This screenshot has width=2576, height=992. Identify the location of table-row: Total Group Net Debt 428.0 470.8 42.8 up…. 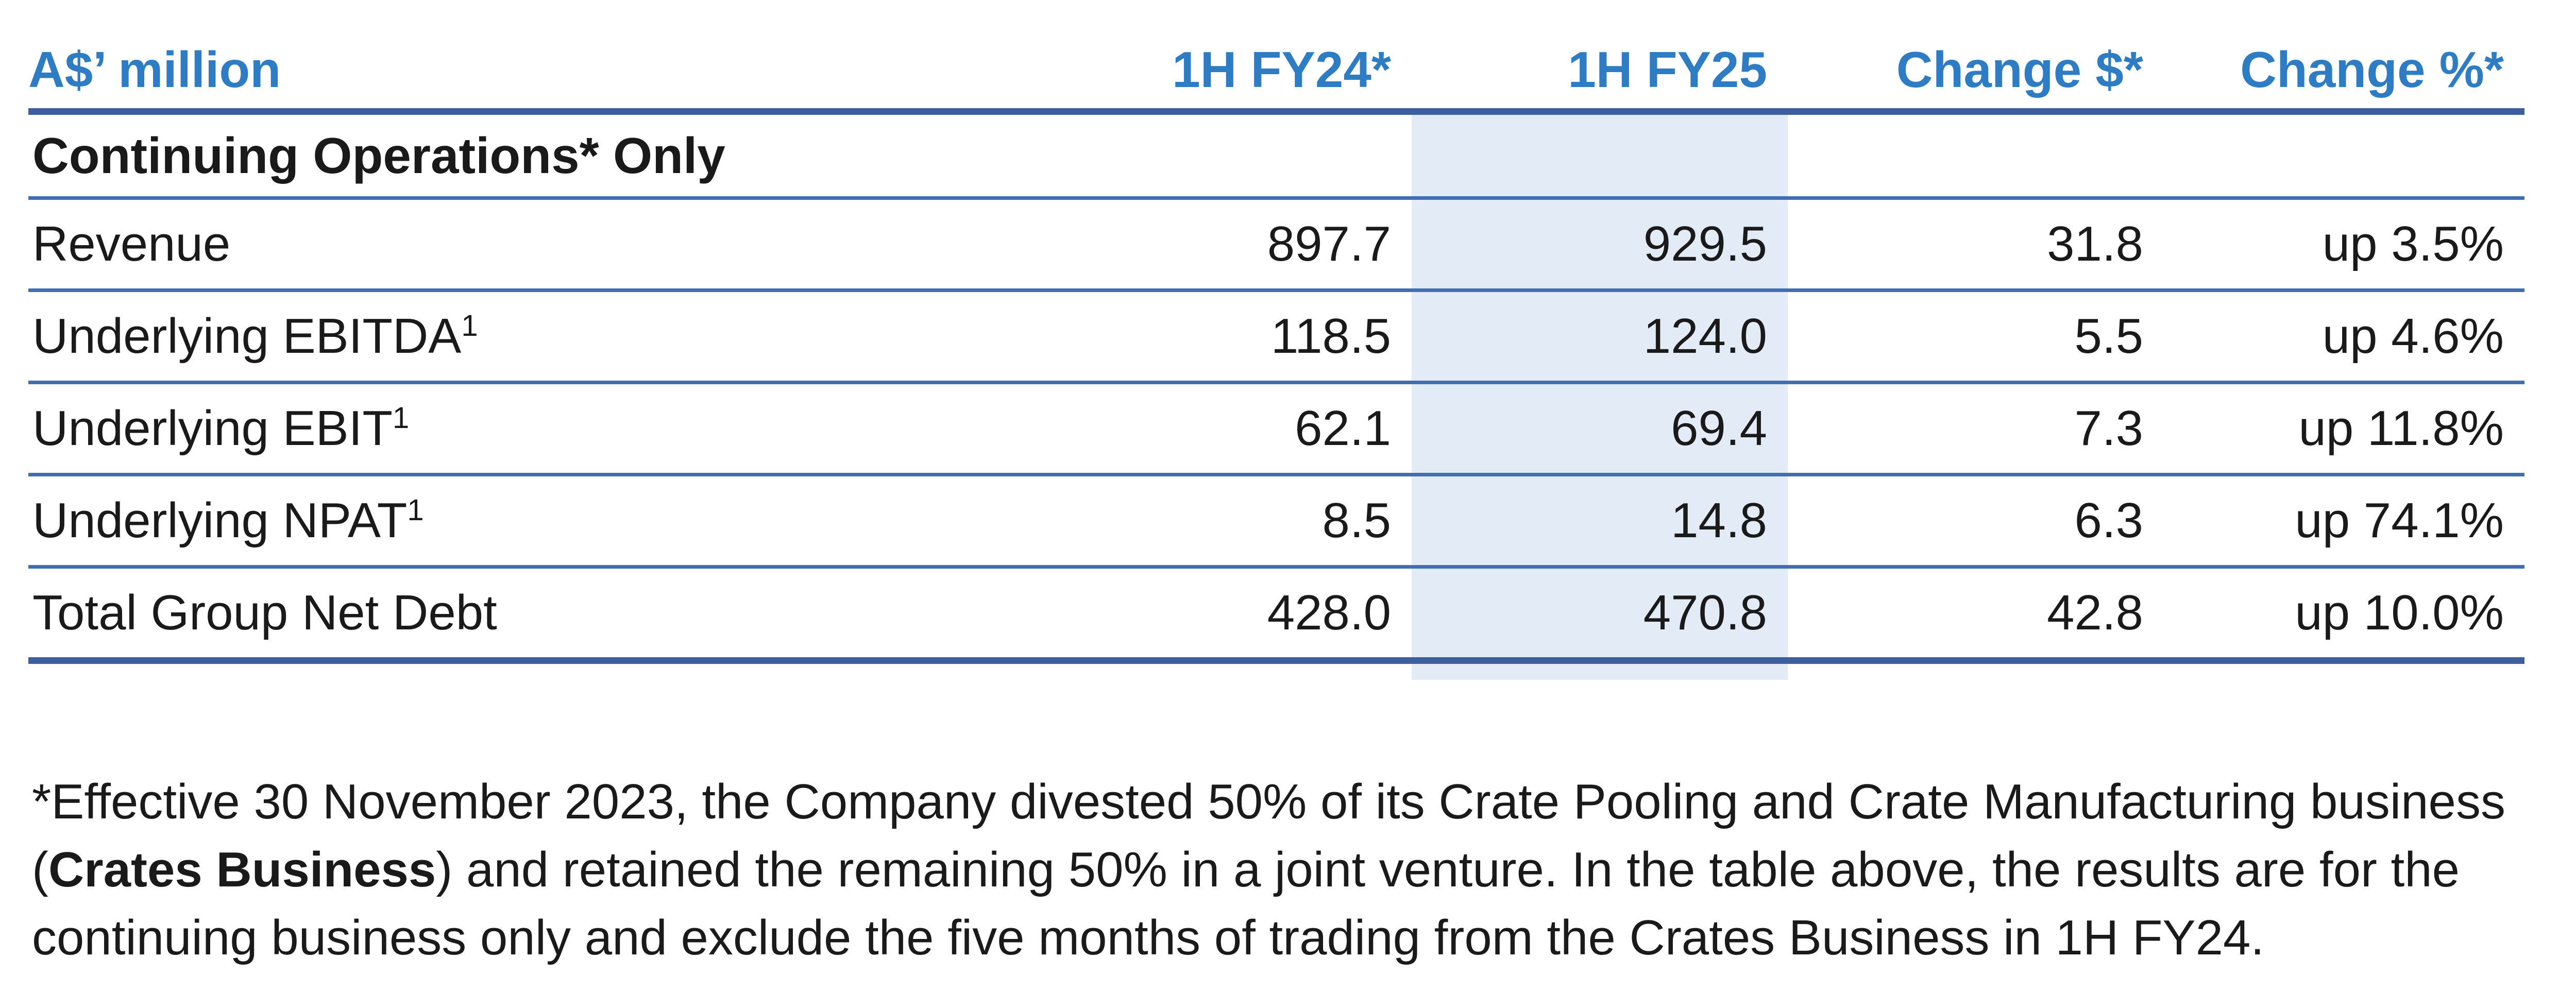
(1276, 616).